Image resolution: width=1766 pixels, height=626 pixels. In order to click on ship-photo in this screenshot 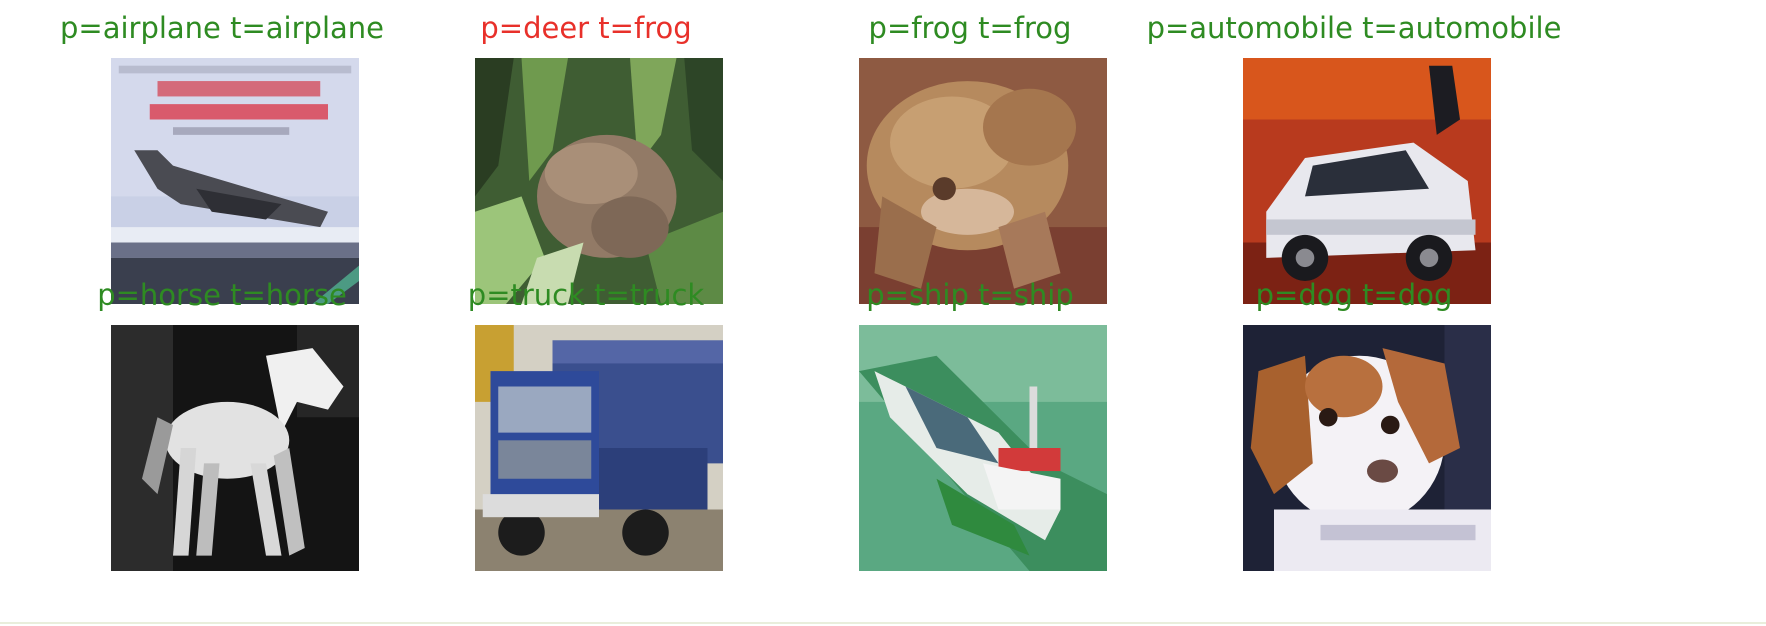, I will do `click(983, 448)`.